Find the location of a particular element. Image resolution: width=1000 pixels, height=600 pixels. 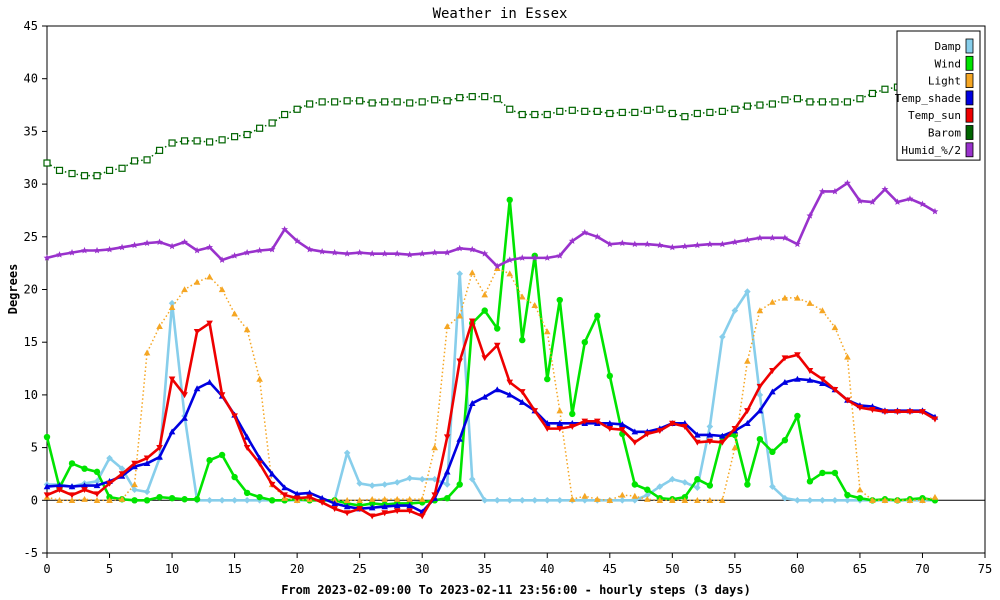

legend-label: Wind is located at coordinates (948, 63).